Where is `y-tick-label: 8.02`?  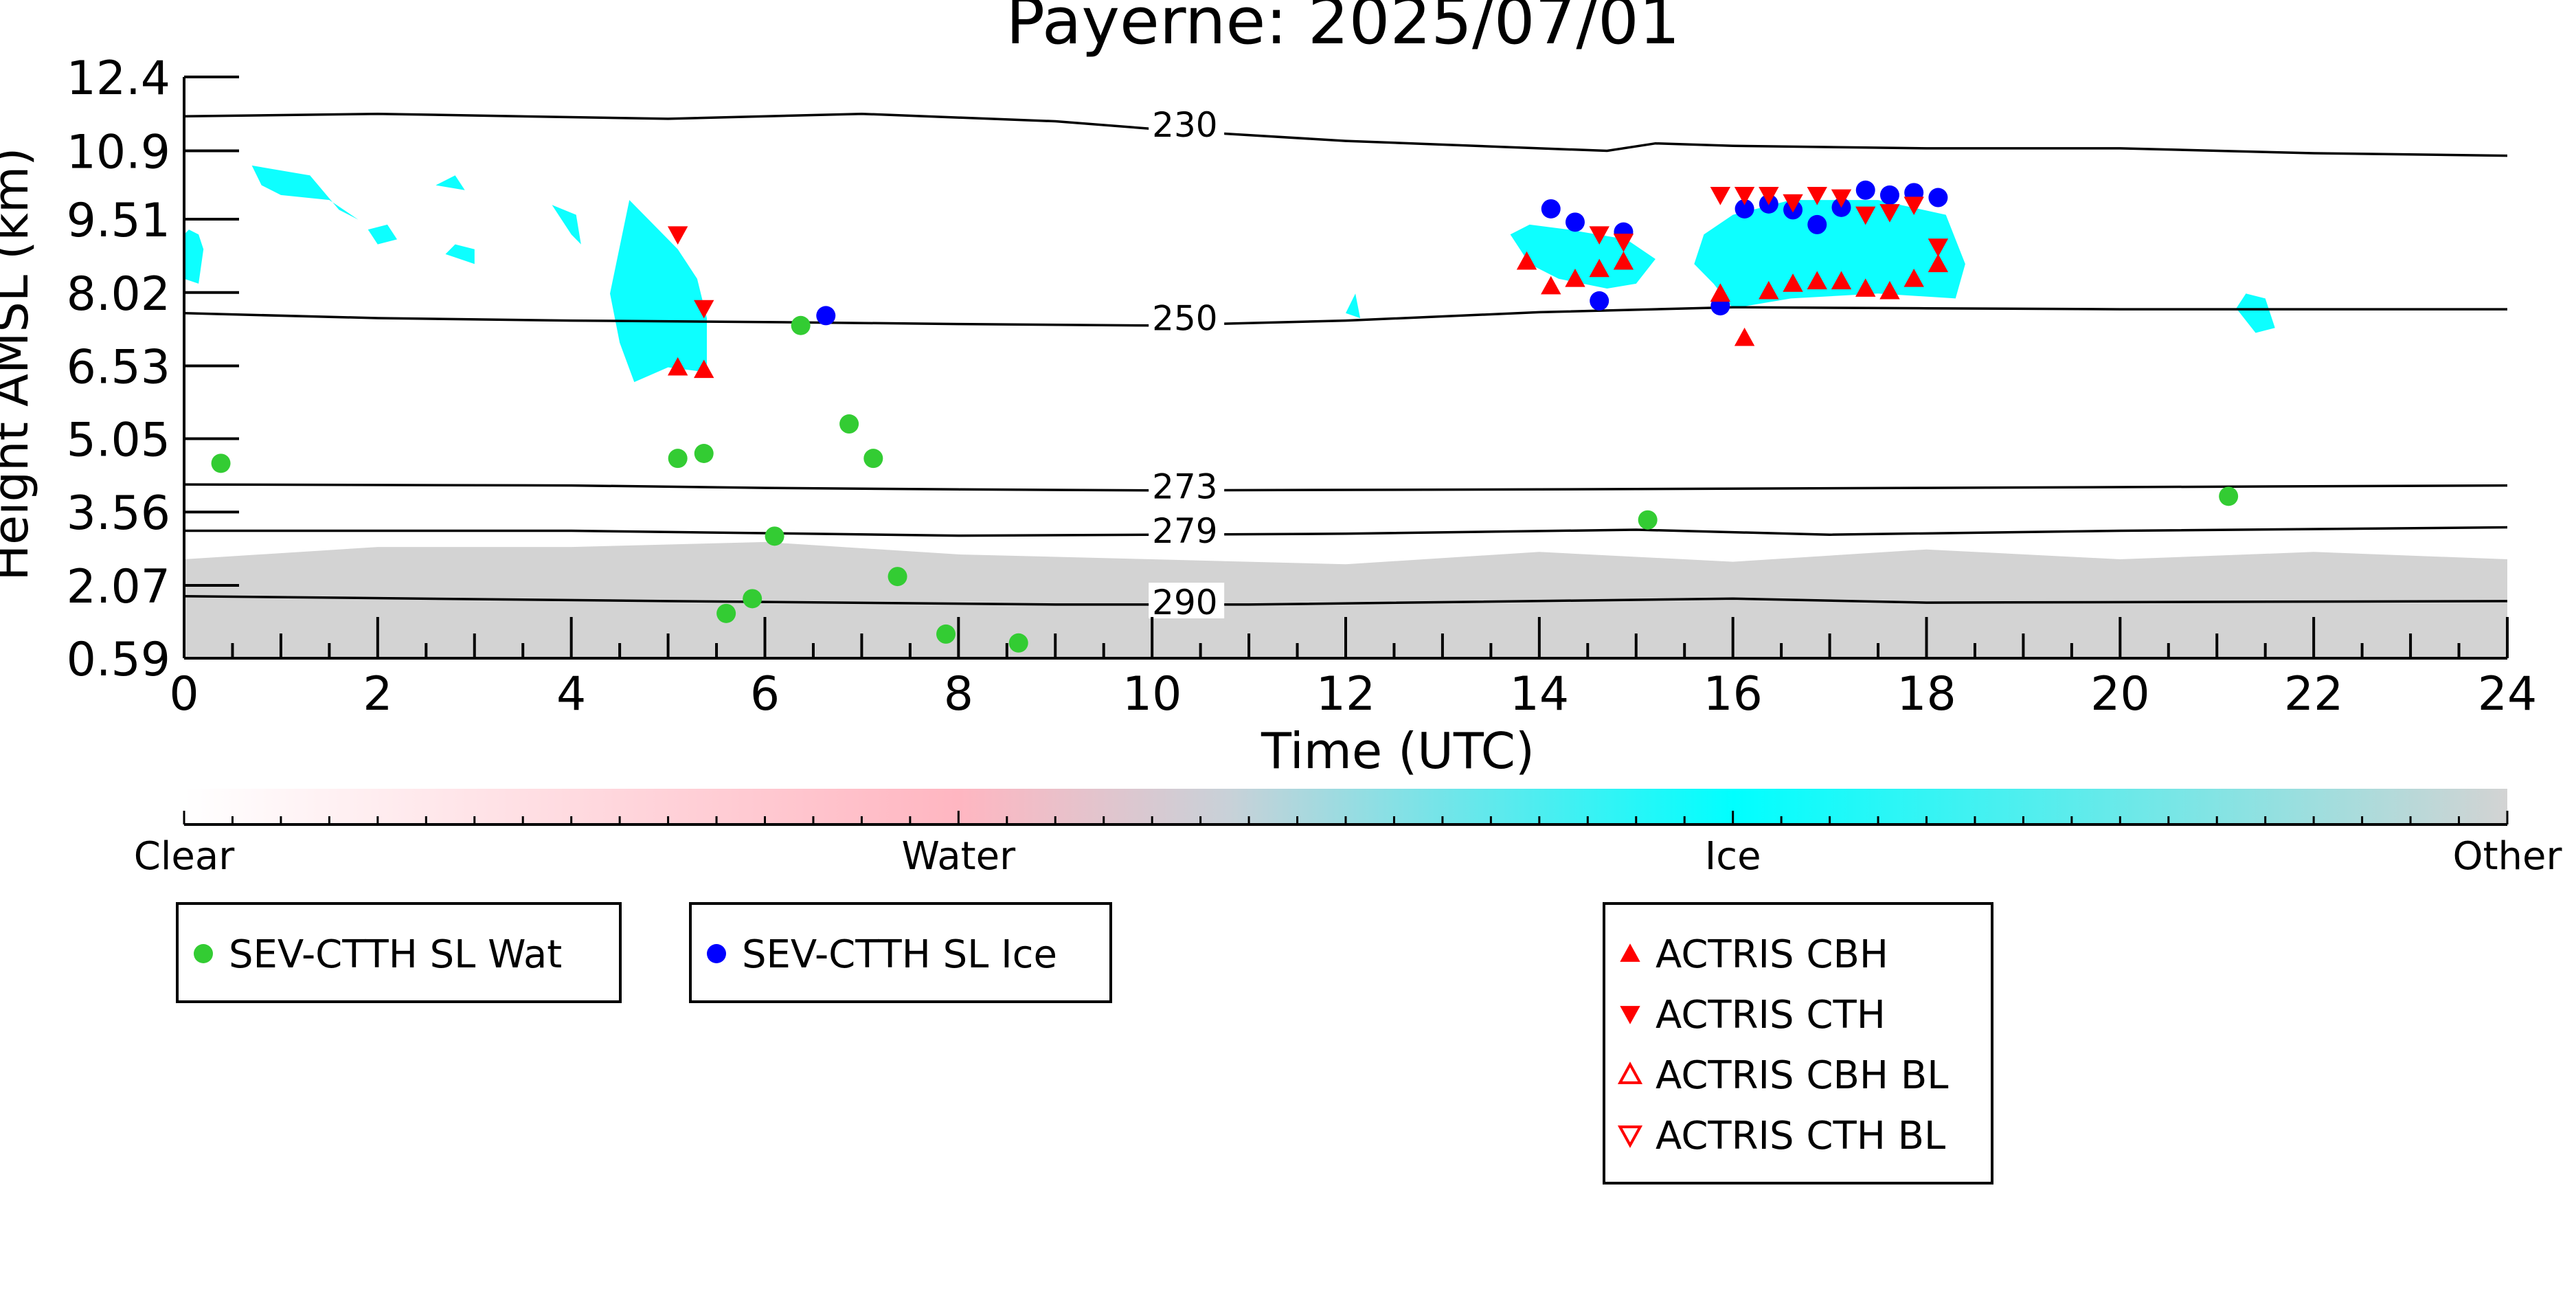
y-tick-label: 8.02 is located at coordinates (118, 294).